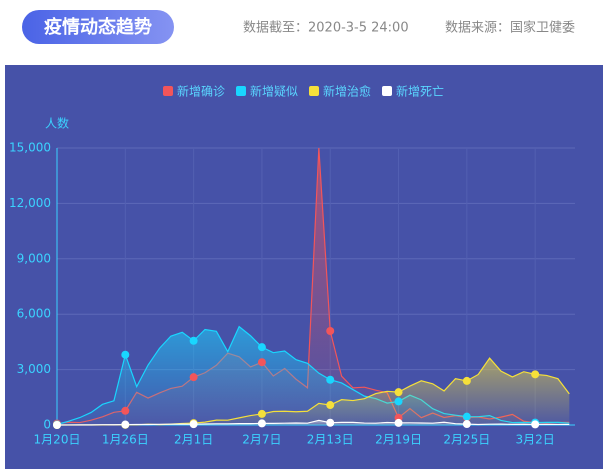 This screenshot has width=608, height=473. Describe the element at coordinates (34, 258) in the screenshot. I see `y-tick-label: 9,000` at that location.